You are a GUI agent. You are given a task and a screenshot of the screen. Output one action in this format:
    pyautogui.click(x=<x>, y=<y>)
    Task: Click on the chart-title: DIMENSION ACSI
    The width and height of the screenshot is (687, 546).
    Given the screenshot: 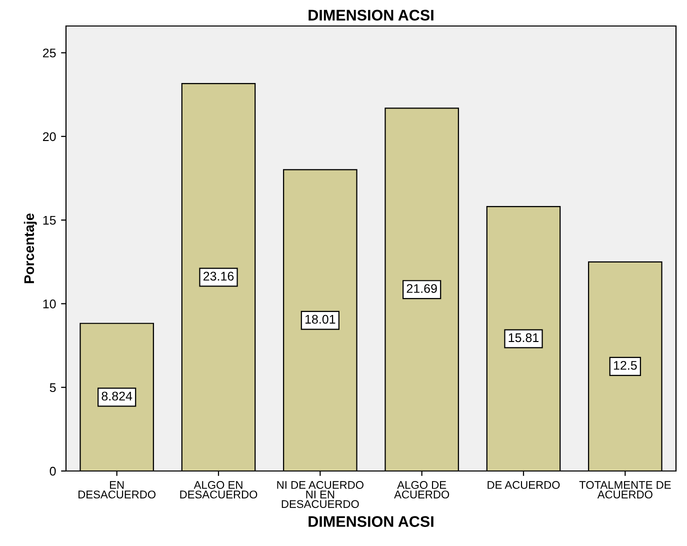 What is the action you would take?
    pyautogui.click(x=371, y=15)
    